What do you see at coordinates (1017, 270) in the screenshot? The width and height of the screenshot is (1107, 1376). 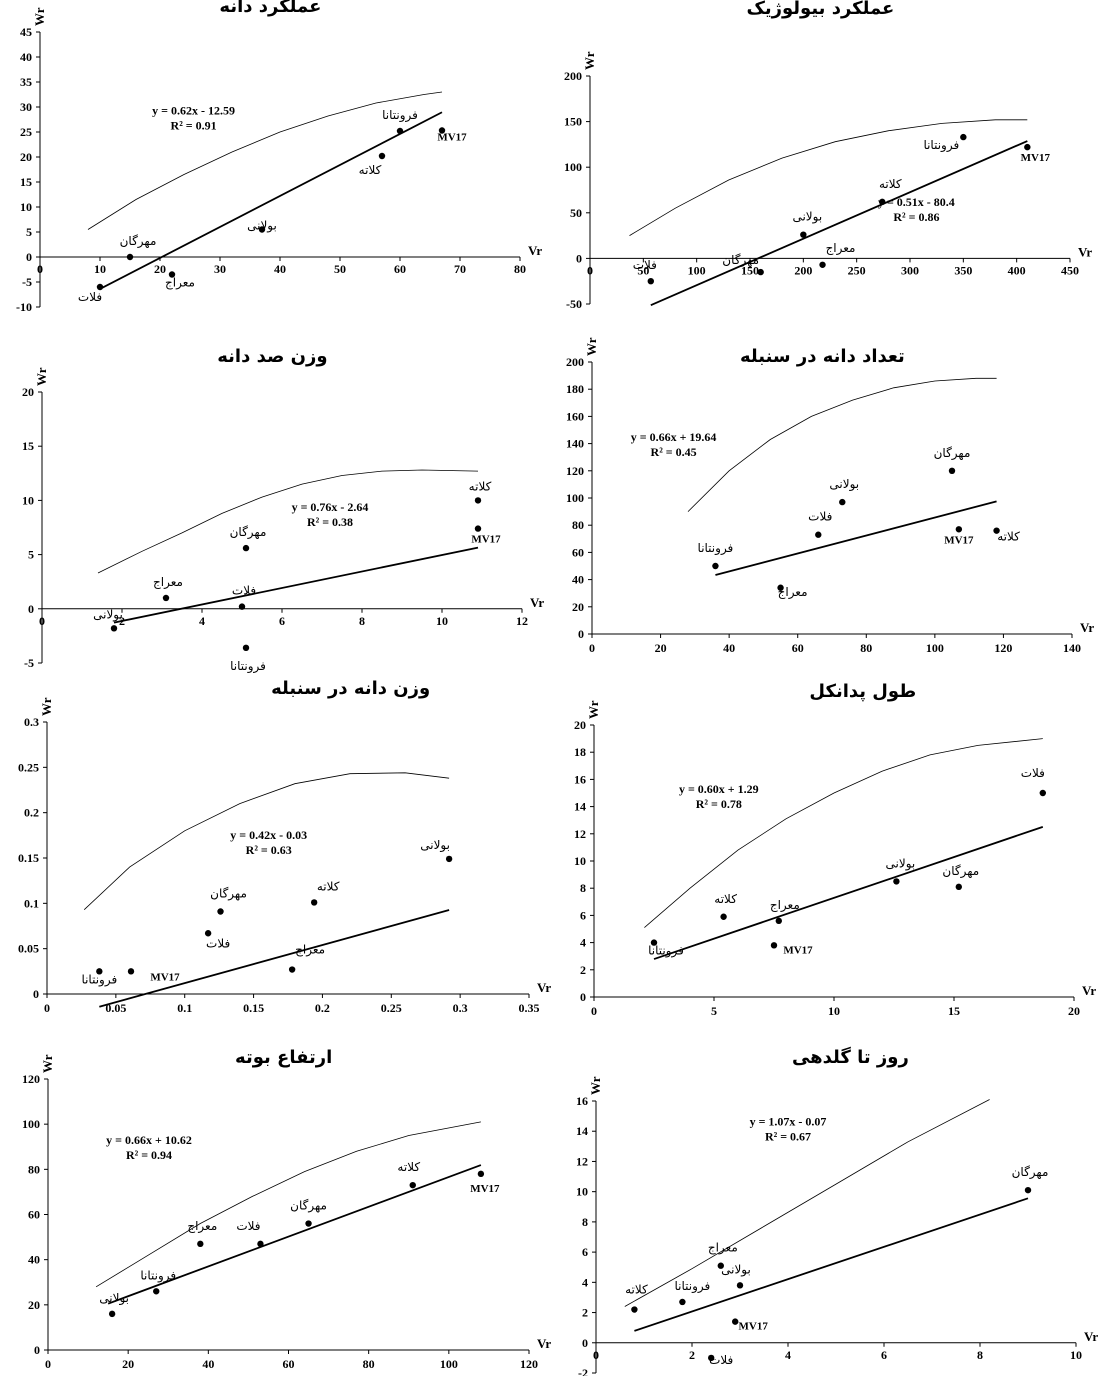 I see `x-tick-label: 400` at bounding box center [1017, 270].